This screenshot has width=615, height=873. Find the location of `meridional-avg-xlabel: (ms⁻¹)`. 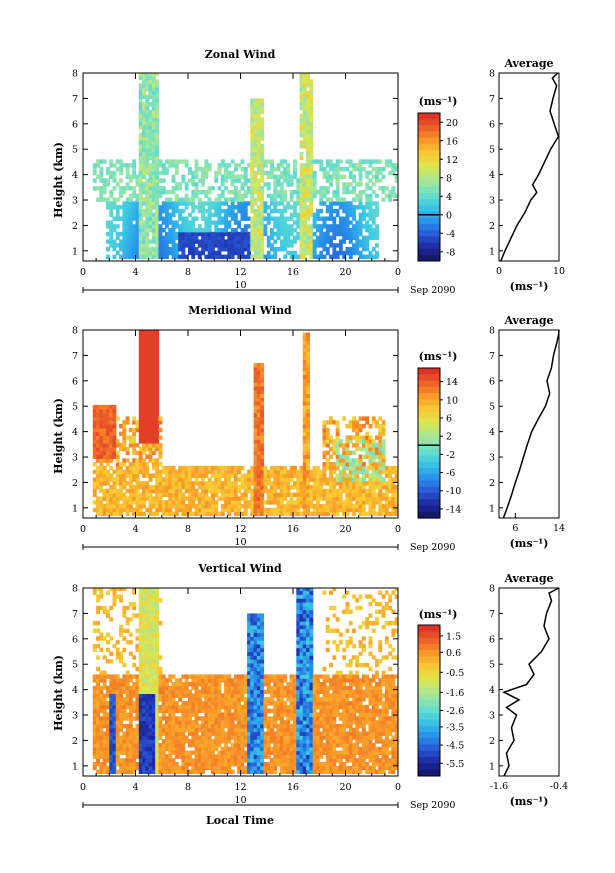

meridional-avg-xlabel: (ms⁻¹) is located at coordinates (529, 543).